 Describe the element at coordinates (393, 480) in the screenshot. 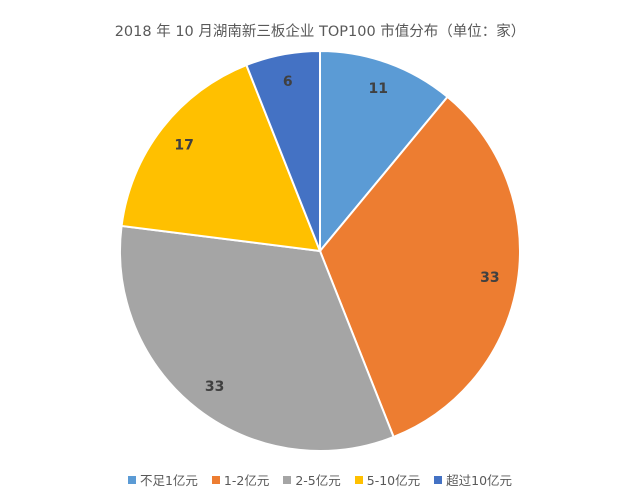

I see `legend-label: 5-10亿元` at that location.